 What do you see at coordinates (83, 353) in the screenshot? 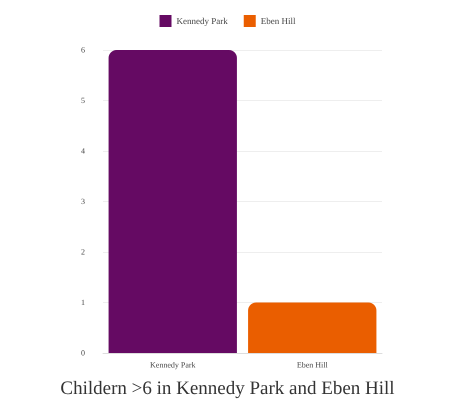
I see `y-tick-label: 0` at bounding box center [83, 353].